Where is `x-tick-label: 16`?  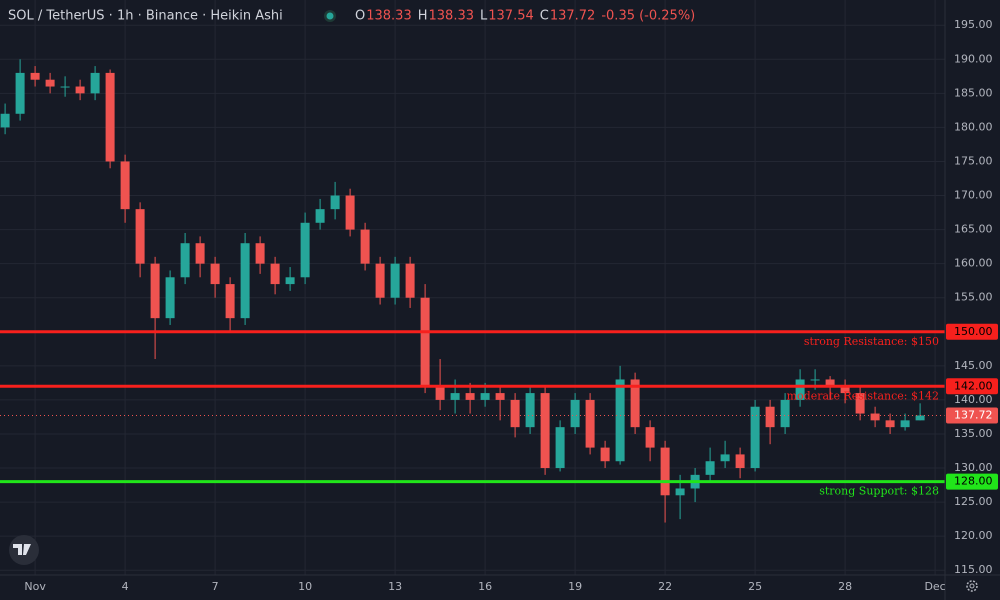
x-tick-label: 16 is located at coordinates (485, 586).